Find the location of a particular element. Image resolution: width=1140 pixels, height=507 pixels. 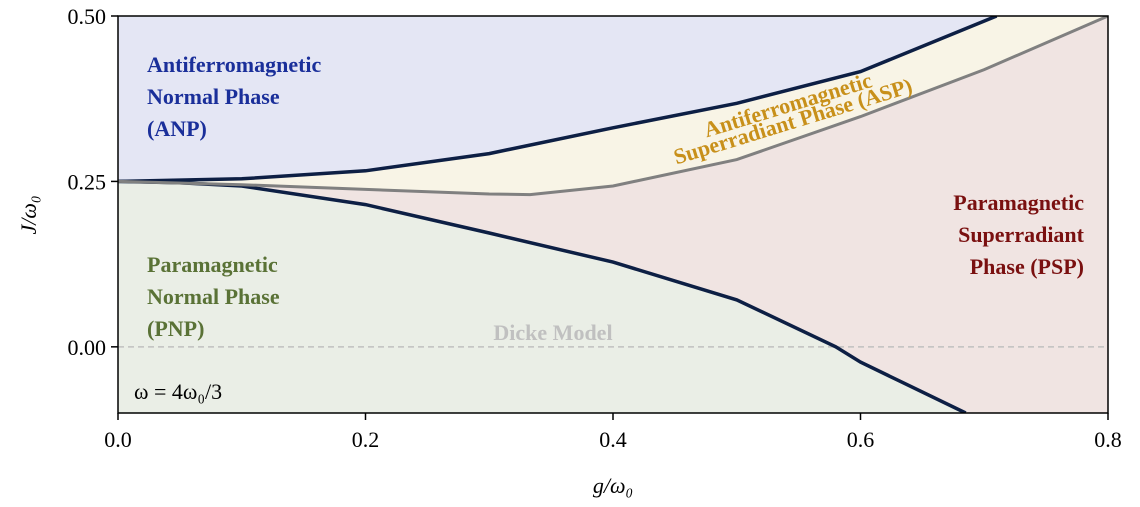

region-label: ω = 4ω₀/3 is located at coordinates (178, 391).